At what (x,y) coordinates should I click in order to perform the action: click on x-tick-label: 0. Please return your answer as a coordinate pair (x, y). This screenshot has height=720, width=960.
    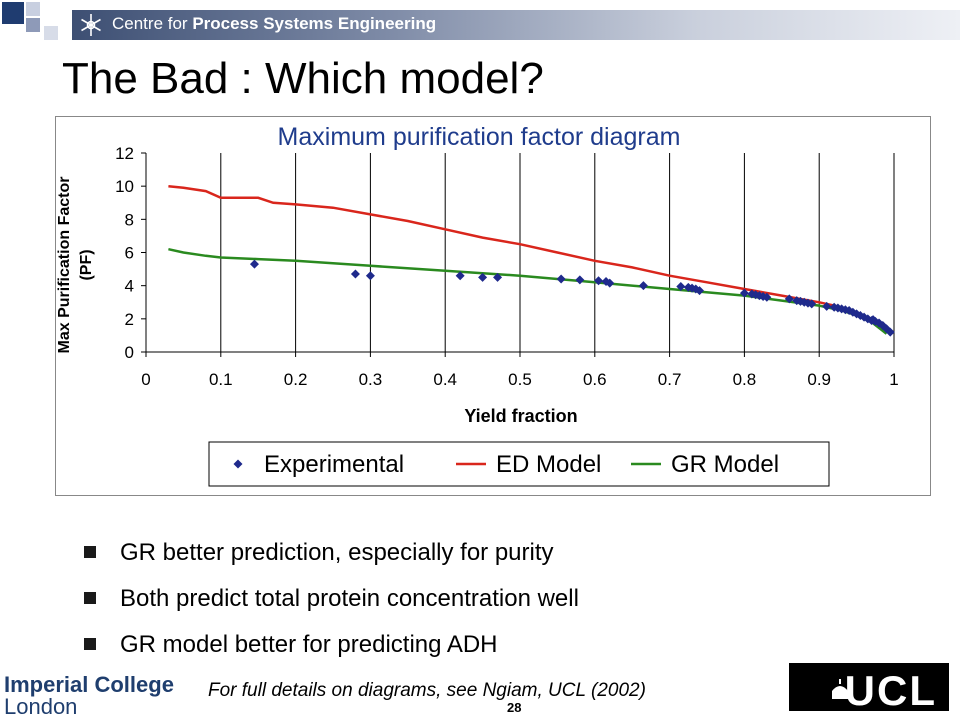
    Looking at the image, I should click on (145, 379).